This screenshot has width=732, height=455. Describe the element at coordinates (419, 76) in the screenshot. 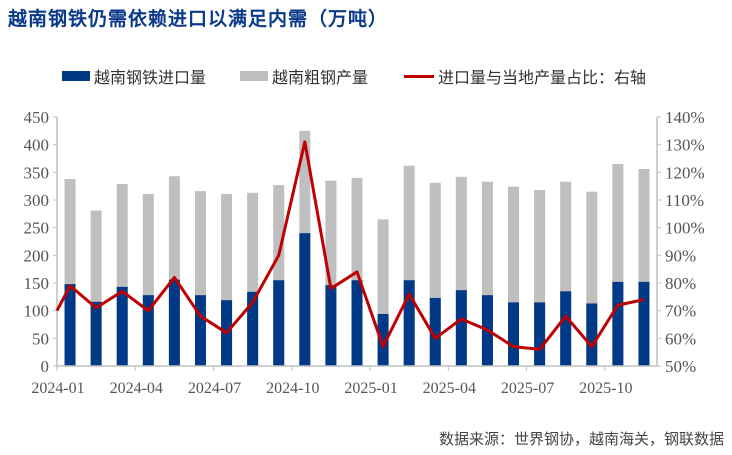

I see `legend-swatch-ratio` at that location.